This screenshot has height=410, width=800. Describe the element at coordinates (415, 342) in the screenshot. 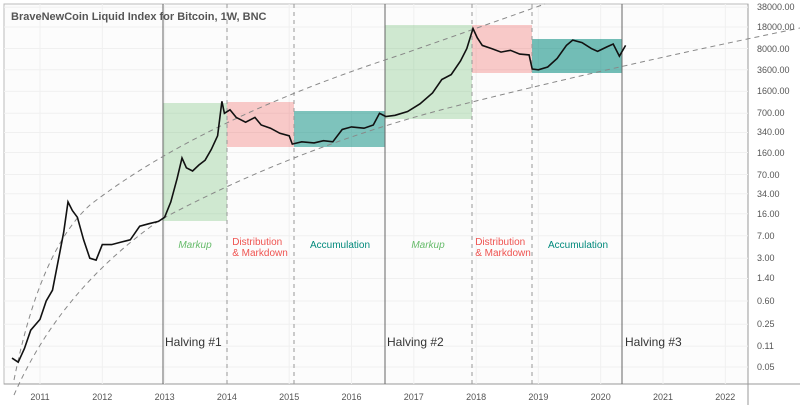

I see `halving-label-2: Halving #2` at that location.